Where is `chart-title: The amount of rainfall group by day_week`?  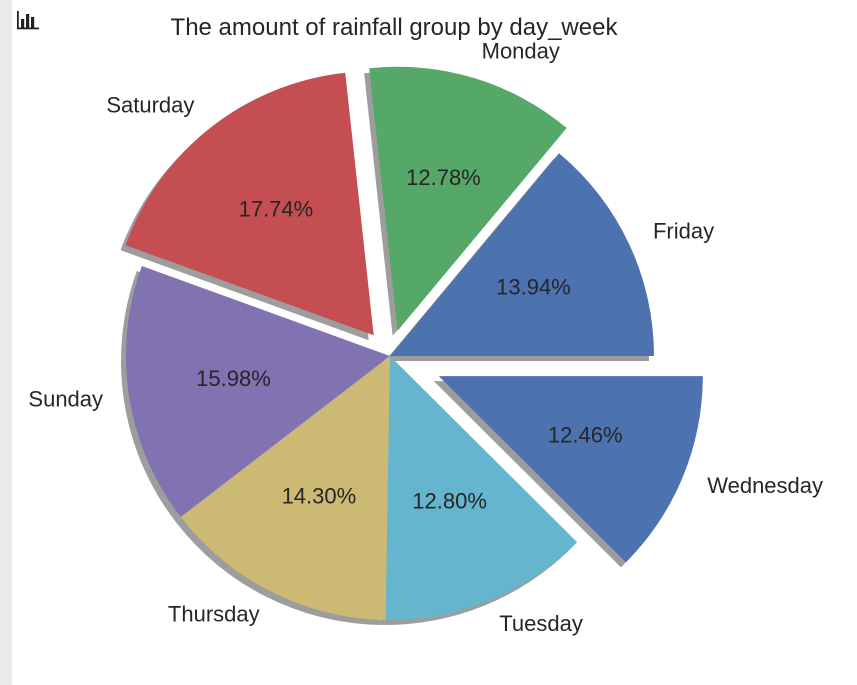 chart-title: The amount of rainfall group by day_week is located at coordinates (395, 27).